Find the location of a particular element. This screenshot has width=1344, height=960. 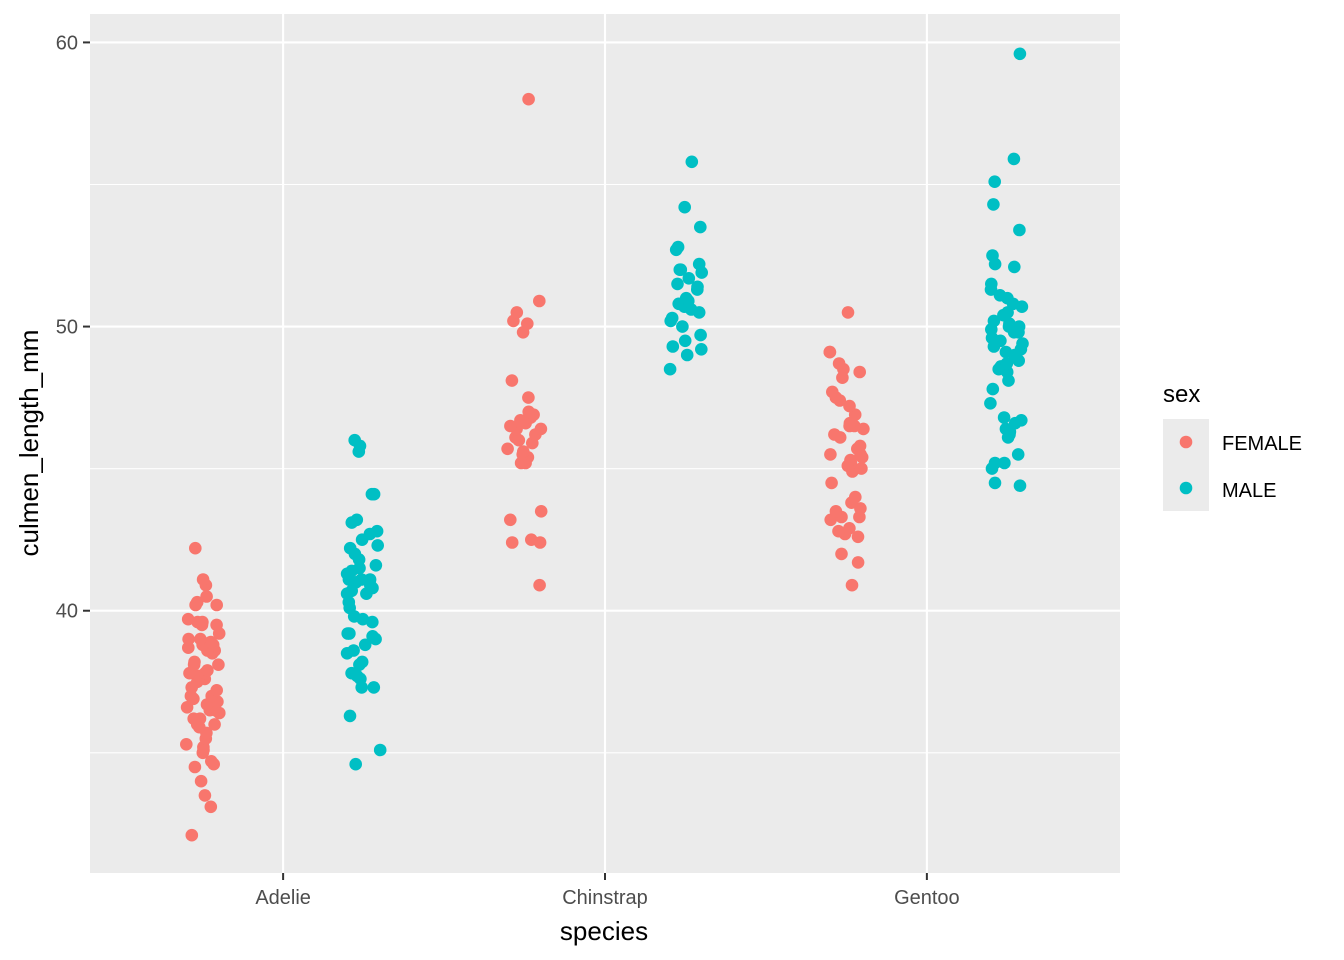

legend: sex FEMALE MALE is located at coordinates (1232, 446).